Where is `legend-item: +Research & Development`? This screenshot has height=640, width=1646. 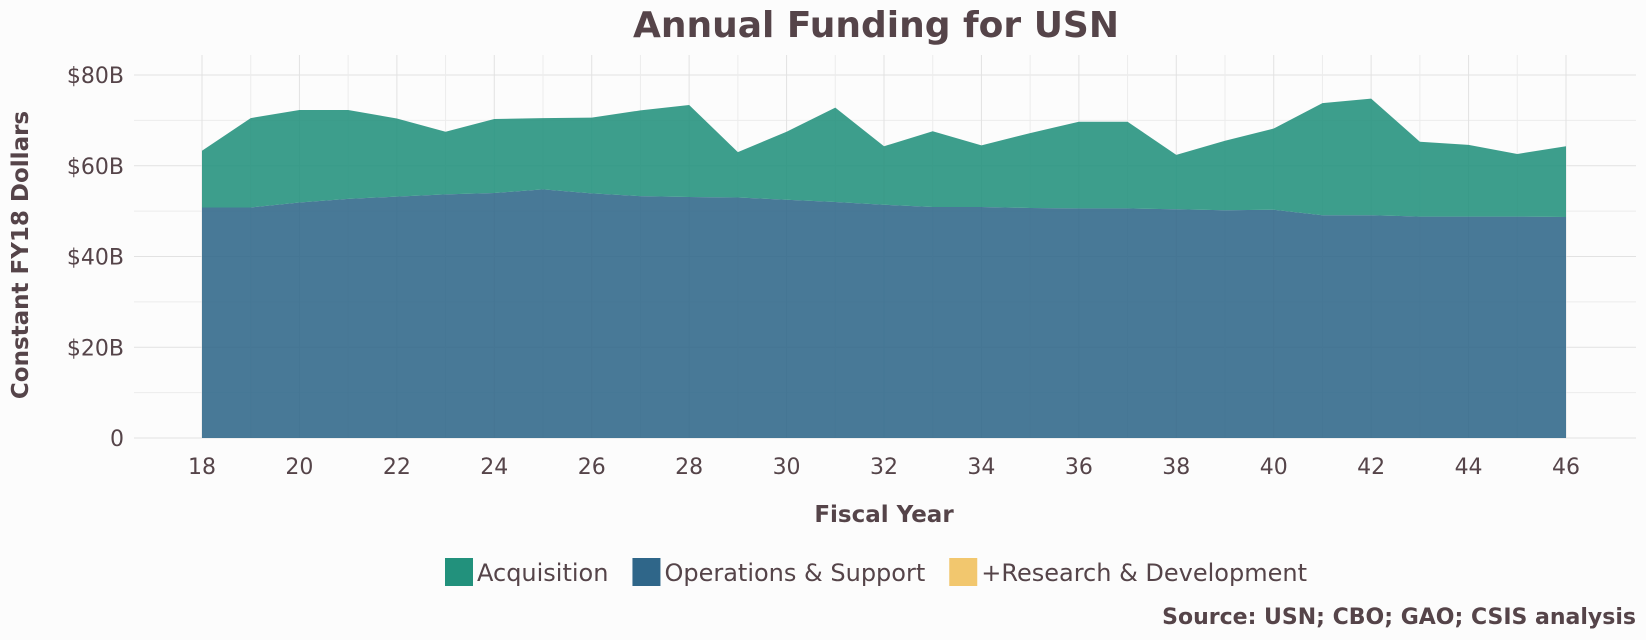 legend-item: +Research & Development is located at coordinates (1128, 572).